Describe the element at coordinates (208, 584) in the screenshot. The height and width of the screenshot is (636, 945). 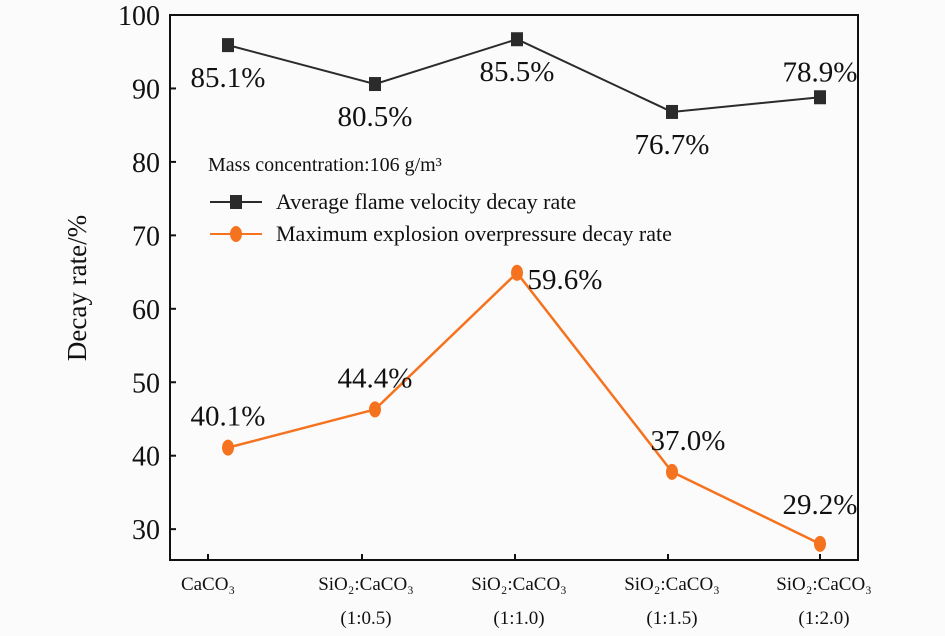
I see `x-tick-label: CaCO₃` at that location.